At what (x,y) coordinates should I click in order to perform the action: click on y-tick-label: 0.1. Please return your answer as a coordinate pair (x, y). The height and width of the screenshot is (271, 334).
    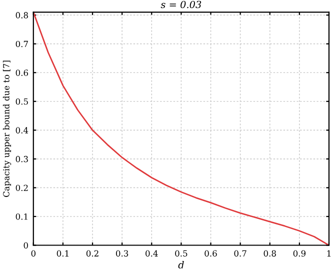
    Looking at the image, I should click on (22, 216).